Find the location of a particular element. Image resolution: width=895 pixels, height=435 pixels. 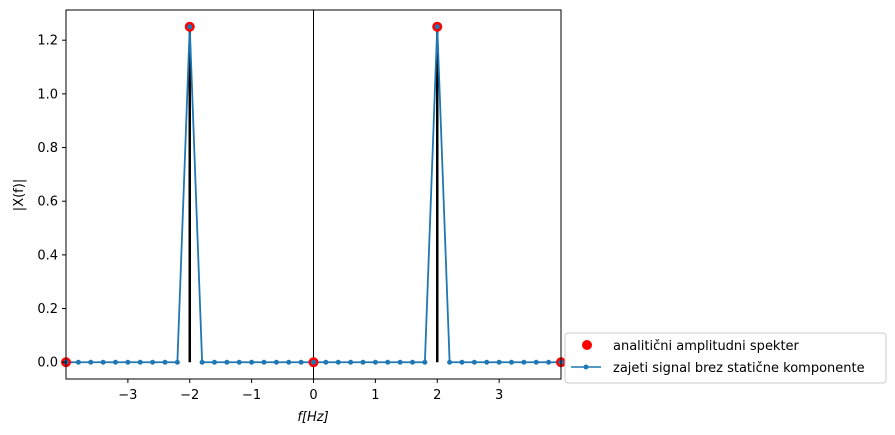

legend-label-captured: zajeti signal brez statične komponente is located at coordinates (739, 368).